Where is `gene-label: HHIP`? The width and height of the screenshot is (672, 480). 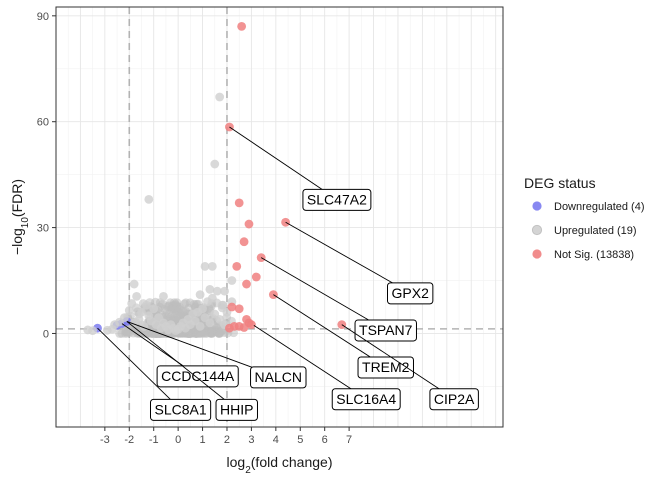 gene-label: HHIP is located at coordinates (236, 409).